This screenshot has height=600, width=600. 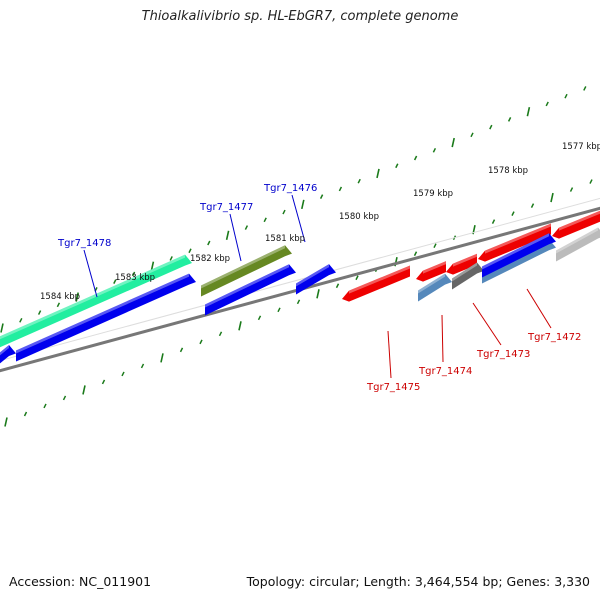 What do you see at coordinates (445, 371) in the screenshot?
I see `gene-label: Tgr7_1474` at bounding box center [445, 371].